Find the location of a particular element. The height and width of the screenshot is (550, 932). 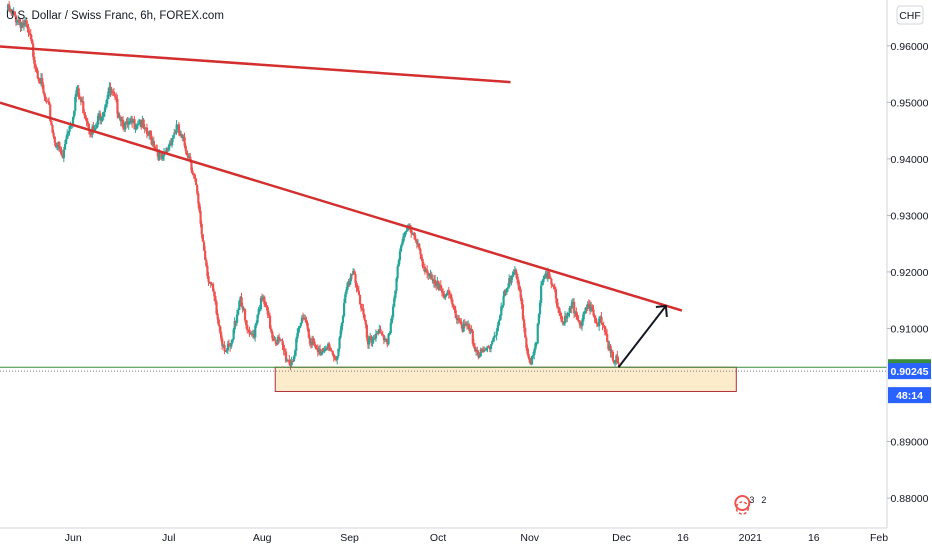

time-tick-label: 2021 is located at coordinates (751, 538).